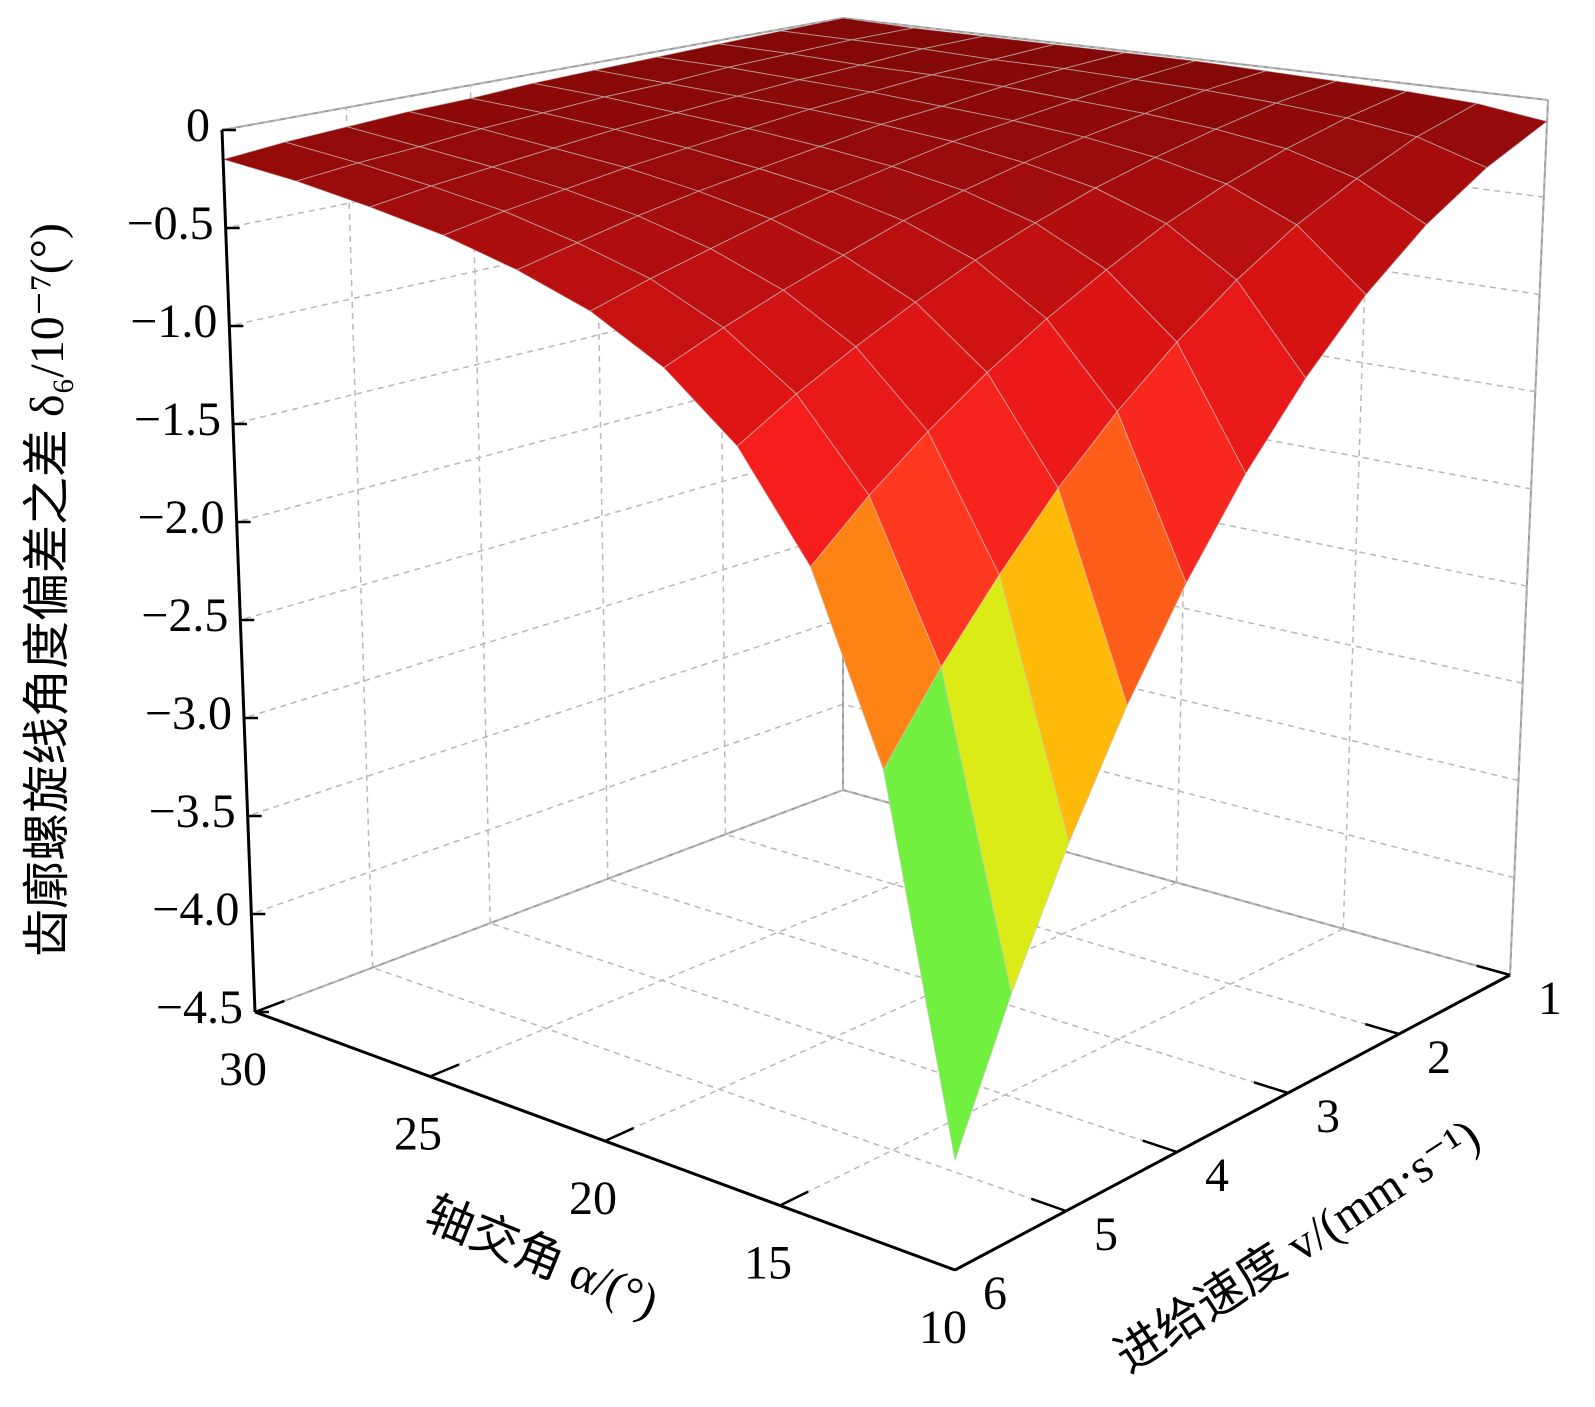  What do you see at coordinates (768, 1263) in the screenshot?
I see `x-tick-label: 15` at bounding box center [768, 1263].